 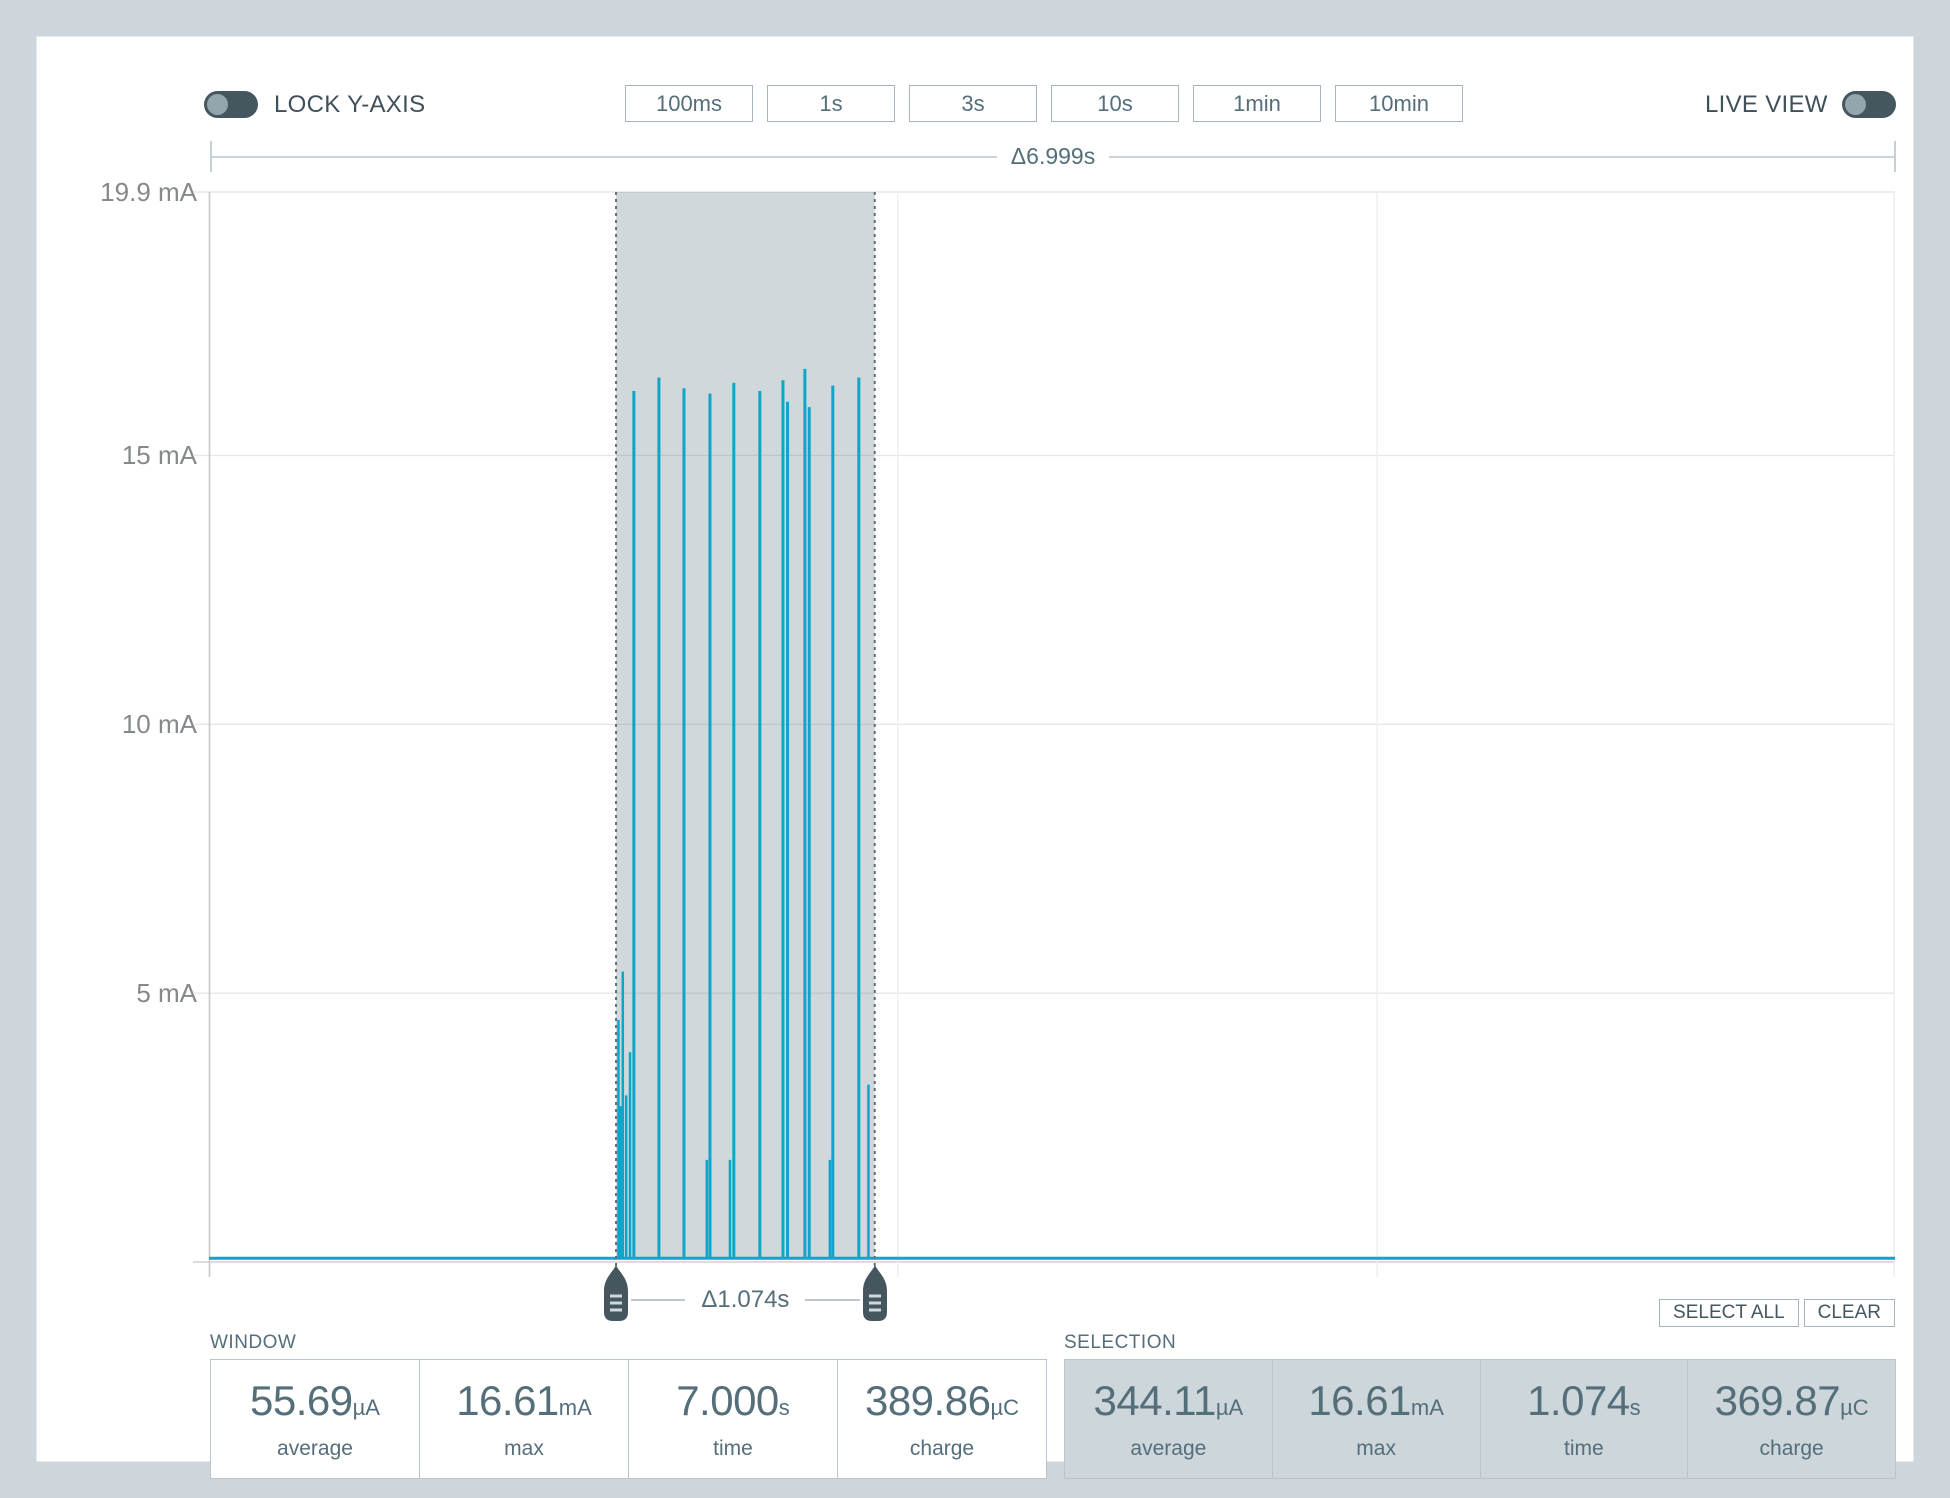 What do you see at coordinates (1869, 104) in the screenshot?
I see `live-view-toggle` at bounding box center [1869, 104].